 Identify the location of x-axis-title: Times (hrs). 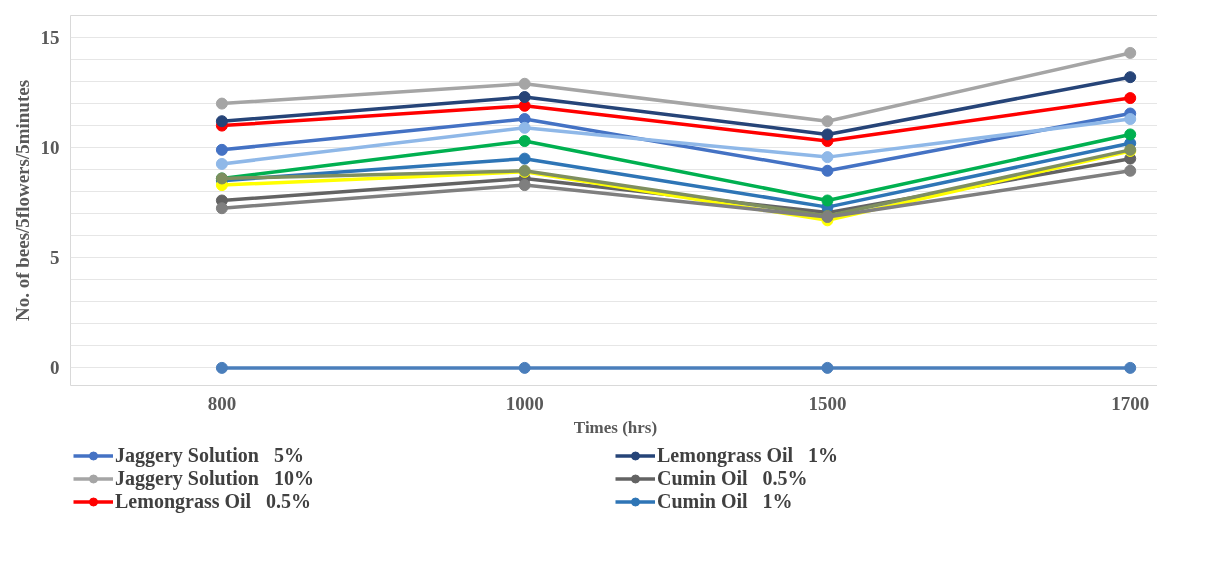
(615, 427).